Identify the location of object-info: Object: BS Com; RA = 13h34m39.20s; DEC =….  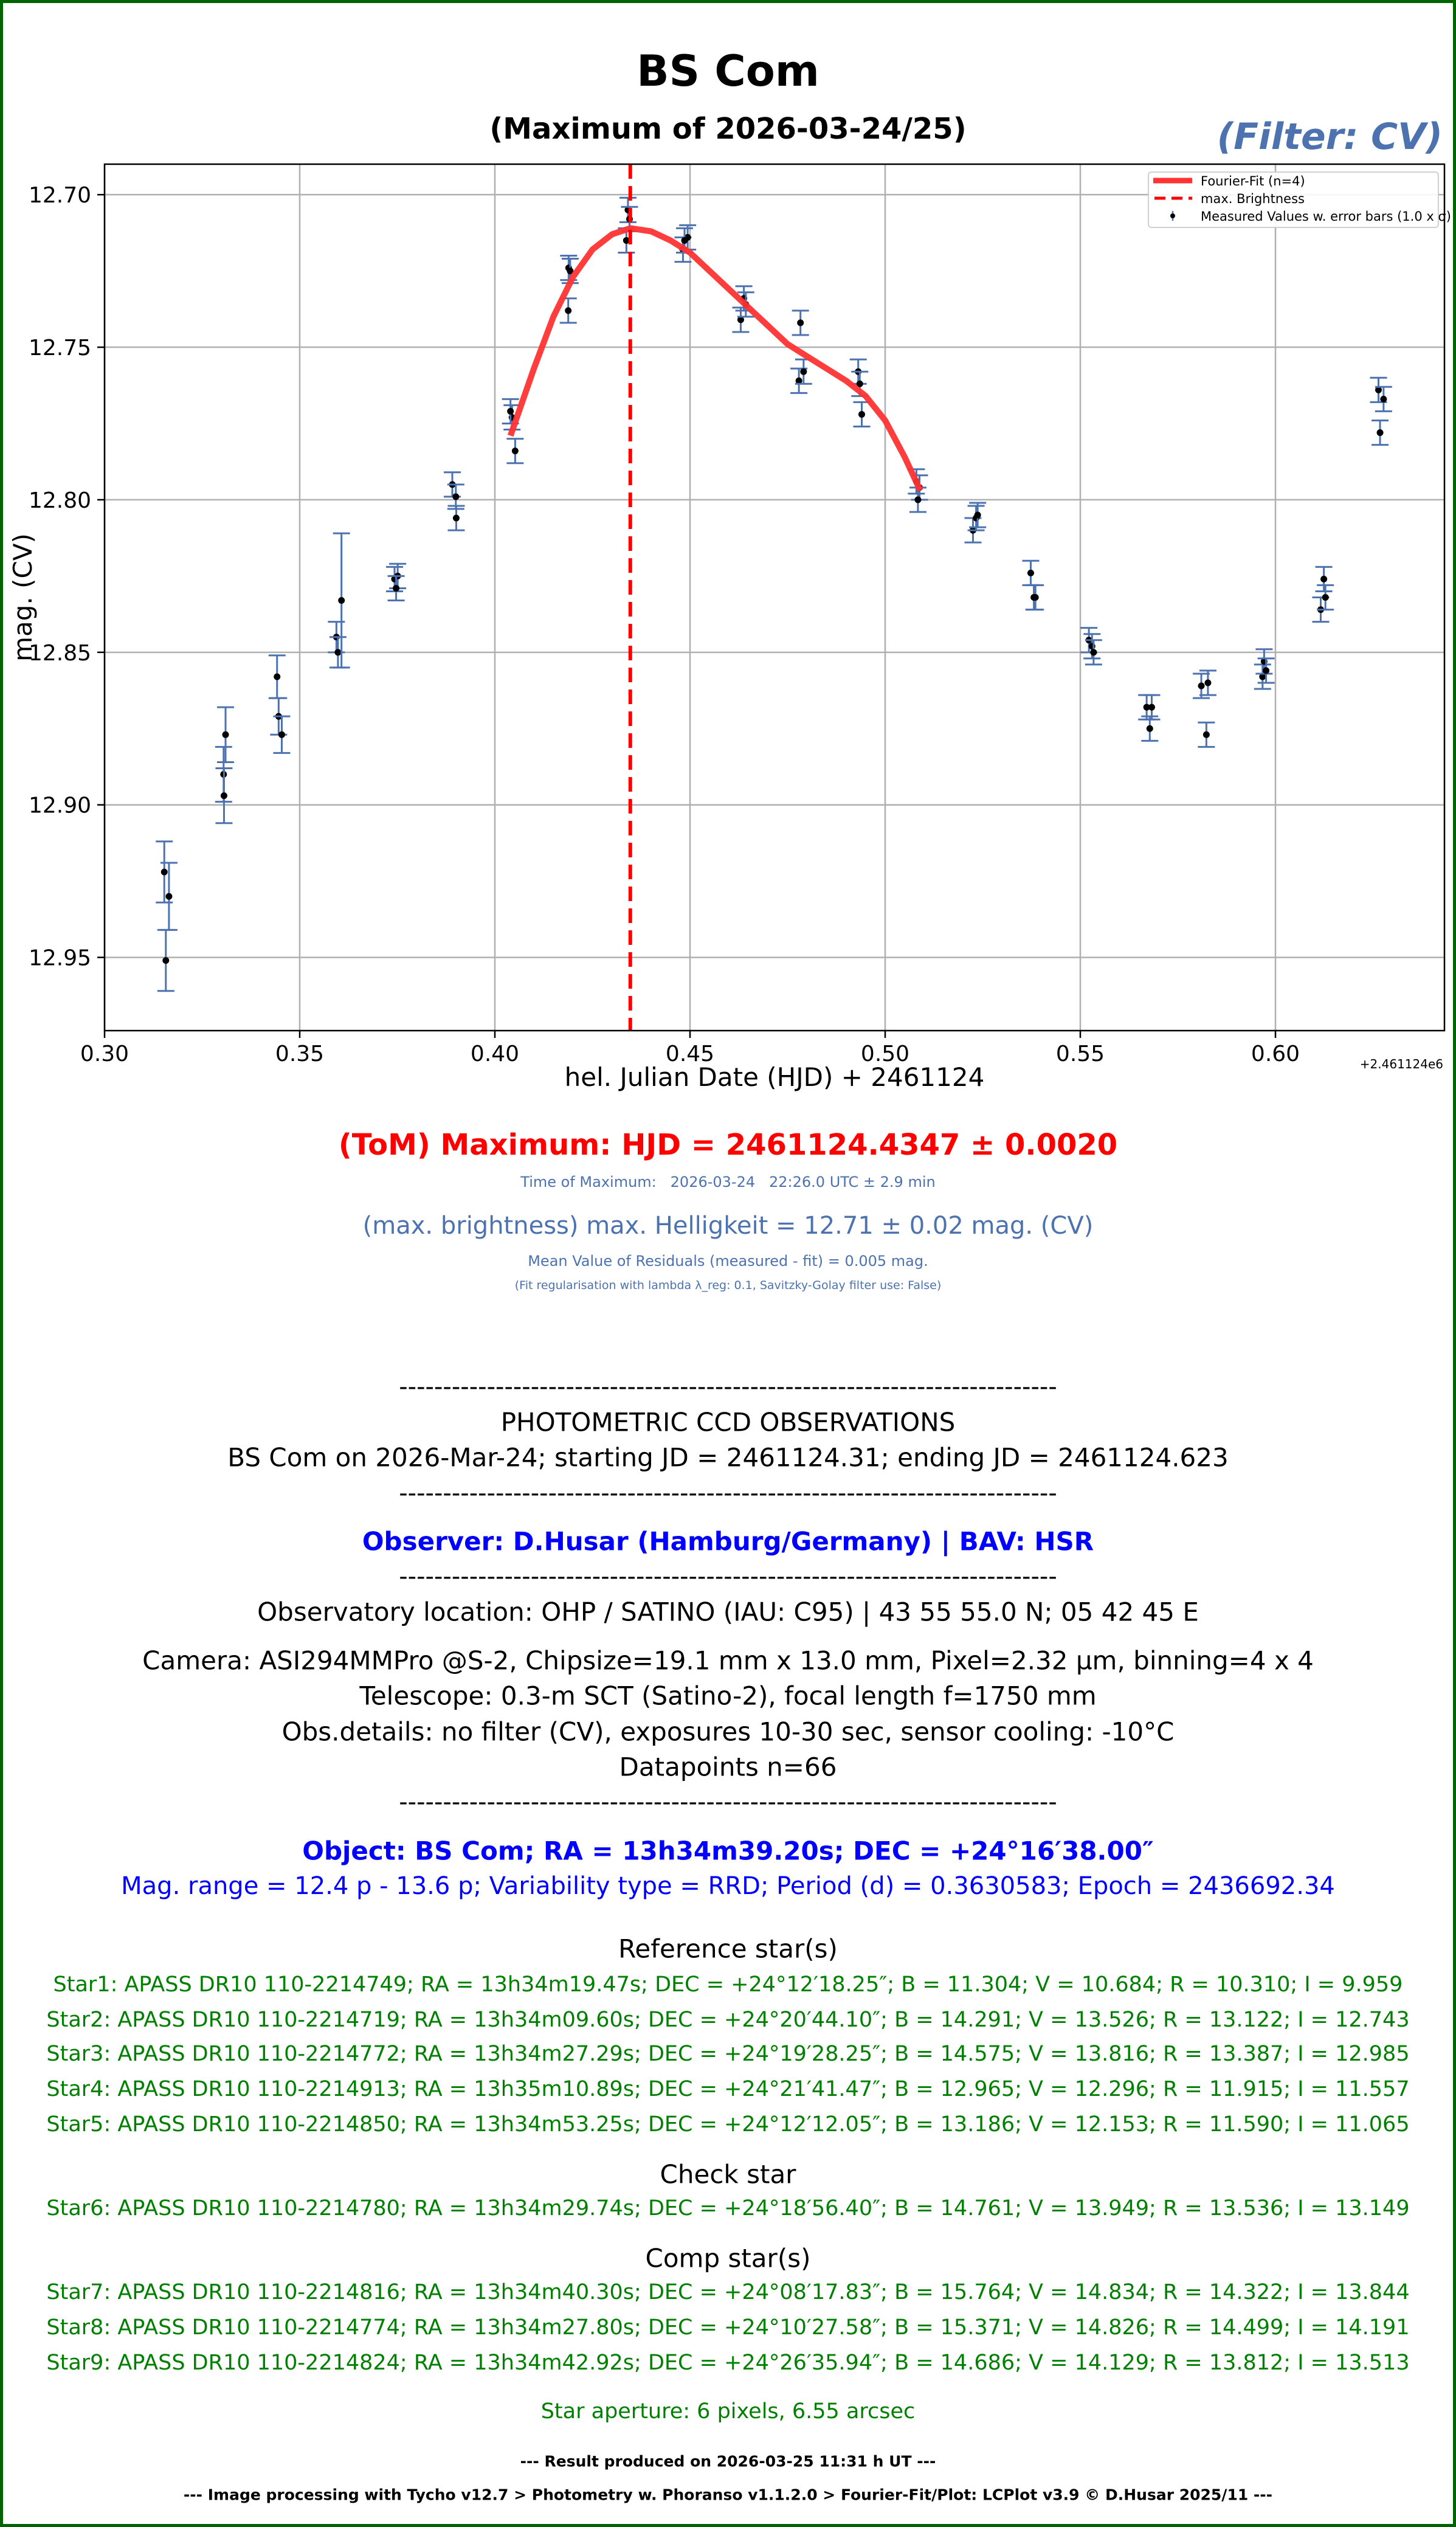
(728, 1851).